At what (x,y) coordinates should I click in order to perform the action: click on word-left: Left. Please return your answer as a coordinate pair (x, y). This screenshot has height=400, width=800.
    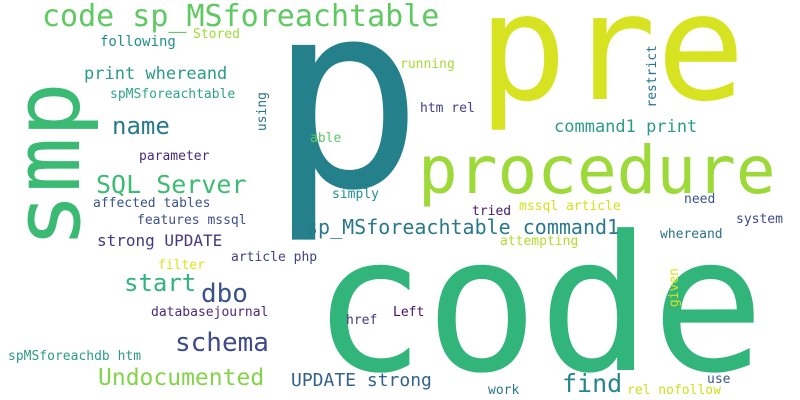
    Looking at the image, I should click on (409, 312).